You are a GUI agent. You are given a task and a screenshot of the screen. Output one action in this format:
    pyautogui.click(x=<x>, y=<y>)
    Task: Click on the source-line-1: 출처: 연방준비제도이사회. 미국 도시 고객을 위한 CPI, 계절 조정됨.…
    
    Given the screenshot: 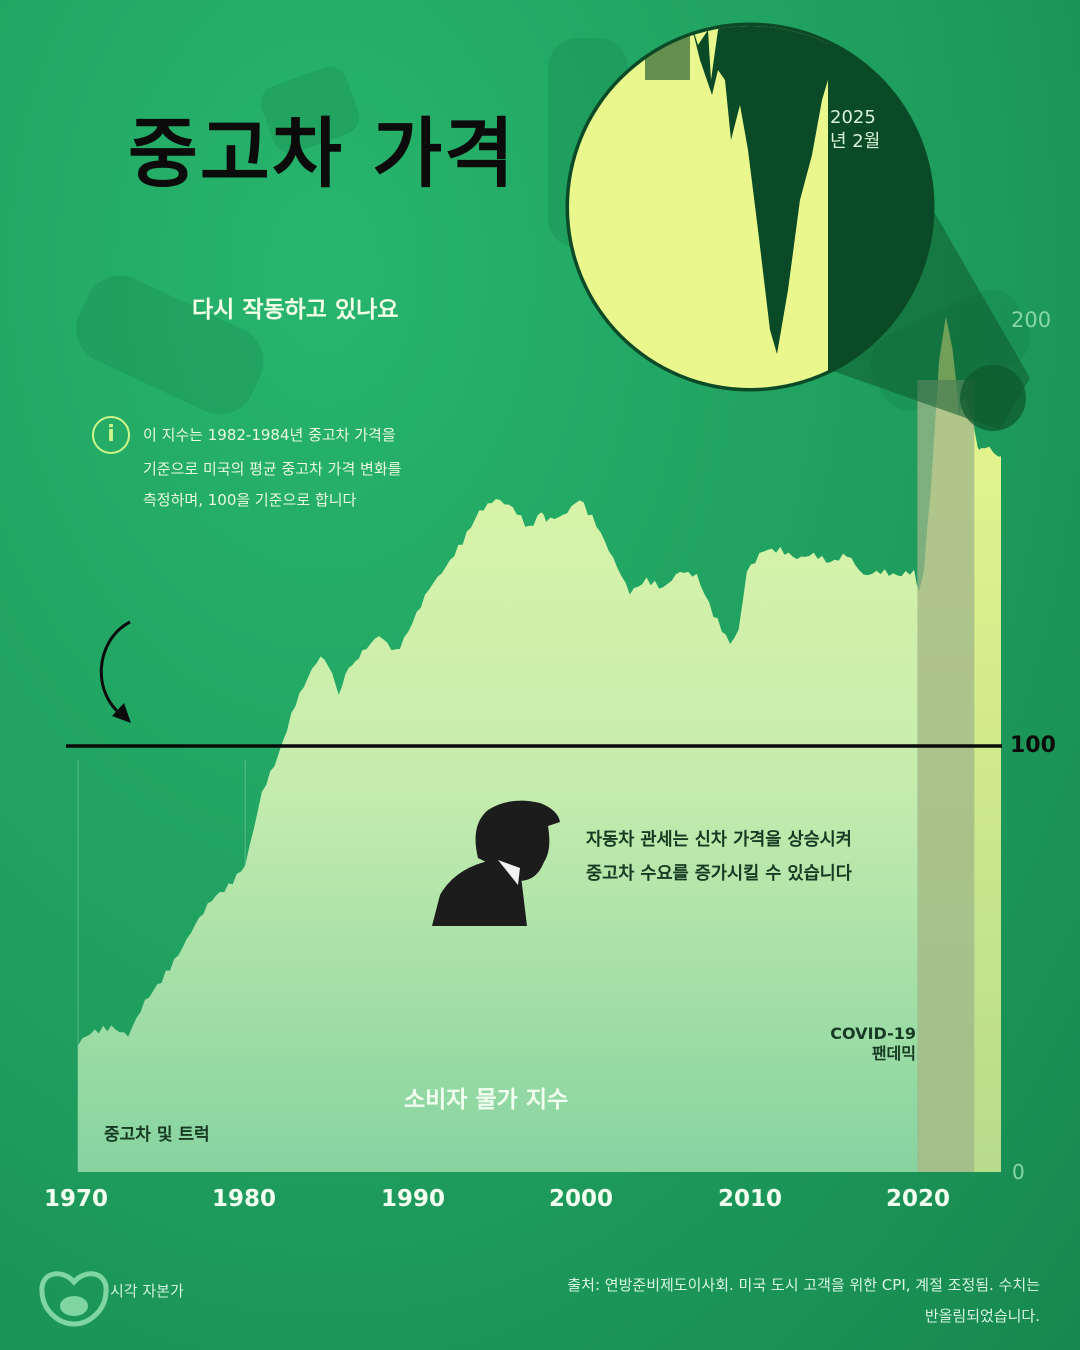 What is the action you would take?
    pyautogui.click(x=803, y=1285)
    